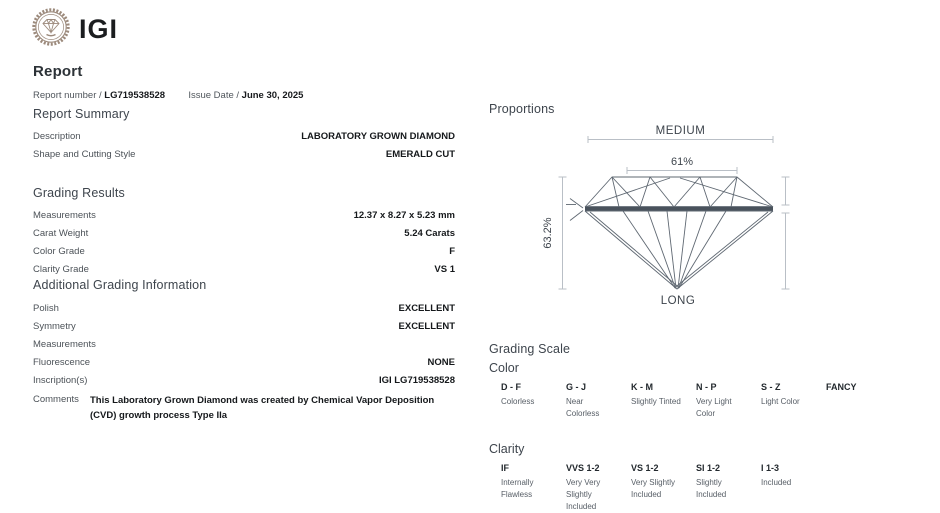 This screenshot has width=940, height=513. I want to click on grade-desc: Included, so click(776, 482).